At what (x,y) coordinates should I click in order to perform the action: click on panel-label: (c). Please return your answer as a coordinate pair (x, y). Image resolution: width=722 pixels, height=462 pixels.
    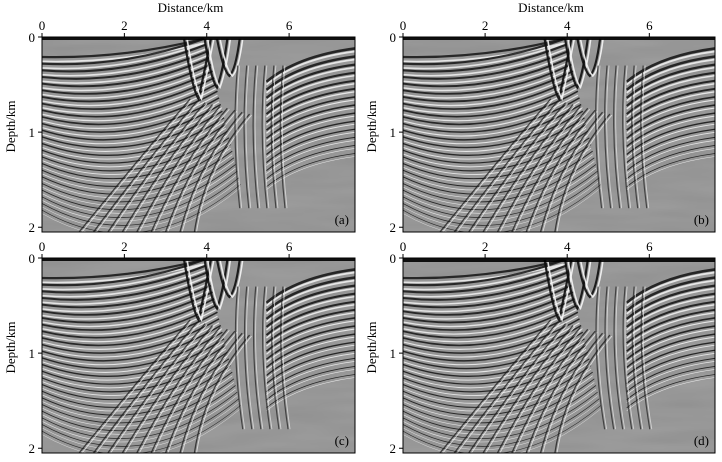
    Looking at the image, I should click on (342, 440).